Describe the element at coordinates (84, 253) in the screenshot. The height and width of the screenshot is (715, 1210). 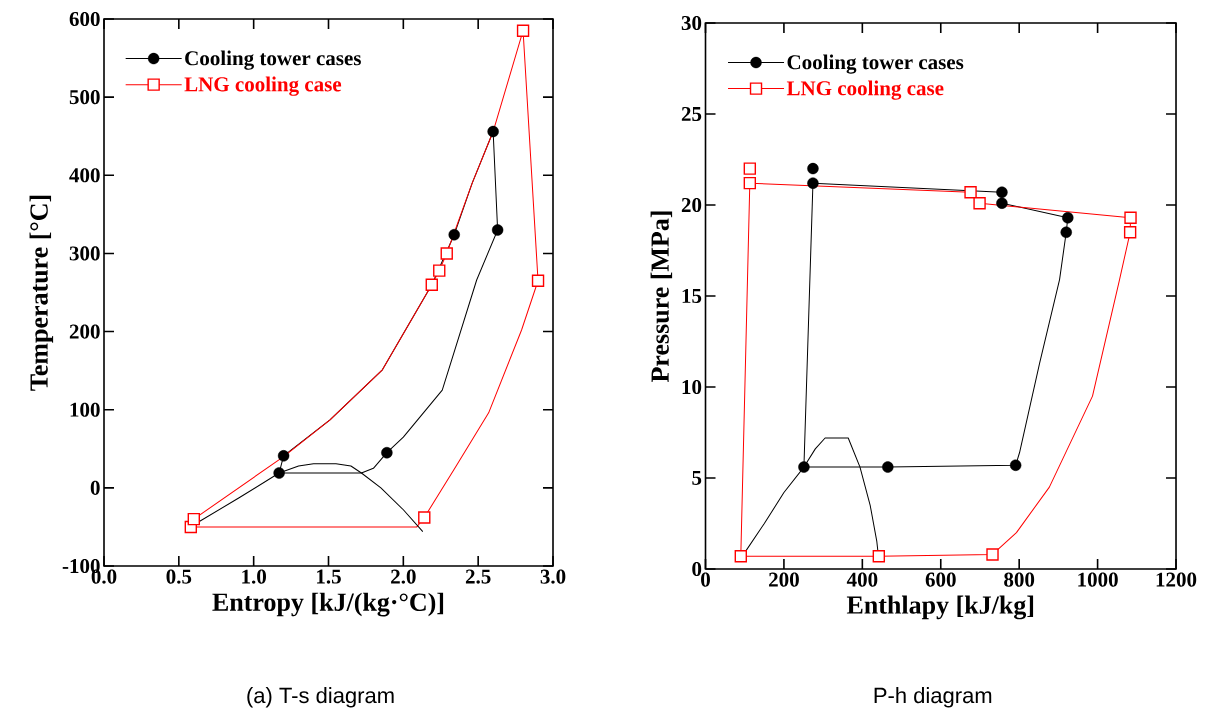
I see `y-tick-label: 300` at that location.